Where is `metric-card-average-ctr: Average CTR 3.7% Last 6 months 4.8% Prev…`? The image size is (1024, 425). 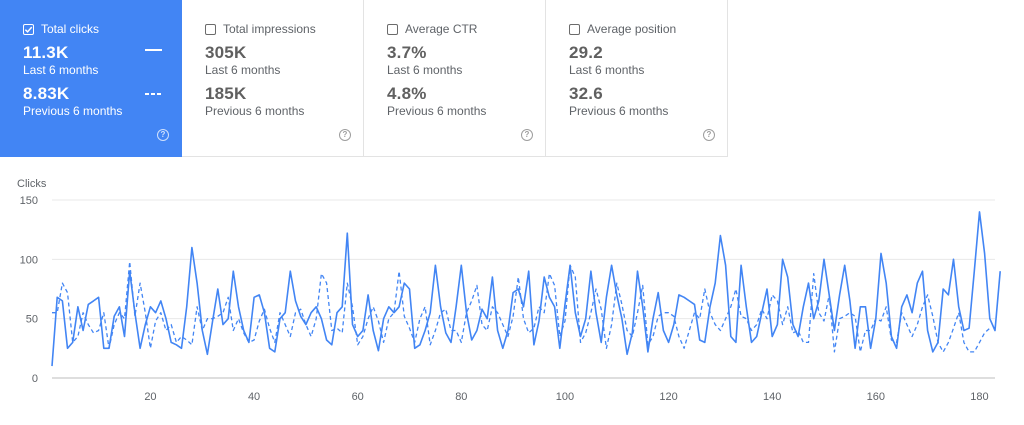 metric-card-average-ctr: Average CTR 3.7% Last 6 months 4.8% Prev… is located at coordinates (455, 78).